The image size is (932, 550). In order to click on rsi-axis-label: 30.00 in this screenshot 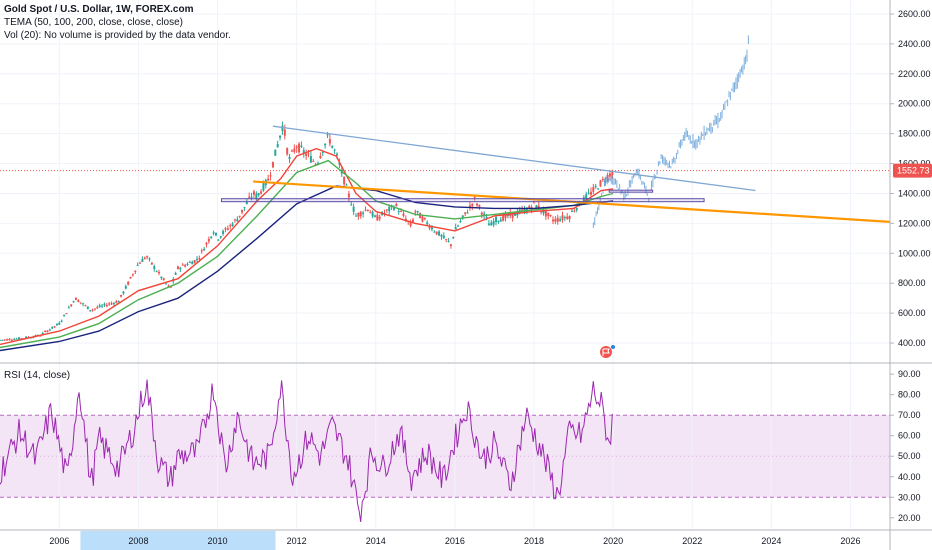, I will do `click(909, 497)`.